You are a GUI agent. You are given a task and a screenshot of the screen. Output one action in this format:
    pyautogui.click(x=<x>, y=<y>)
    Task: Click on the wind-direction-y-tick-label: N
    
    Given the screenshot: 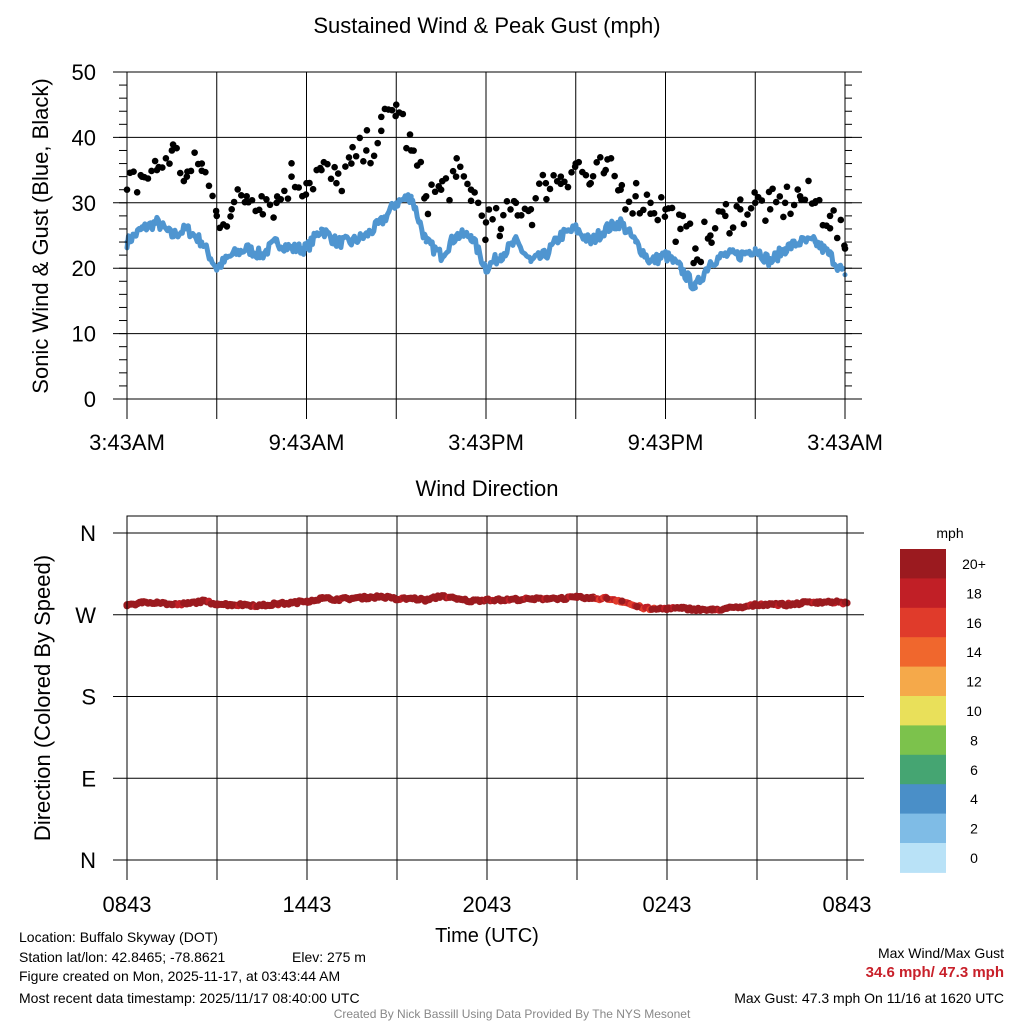 What is the action you would take?
    pyautogui.click(x=88, y=533)
    